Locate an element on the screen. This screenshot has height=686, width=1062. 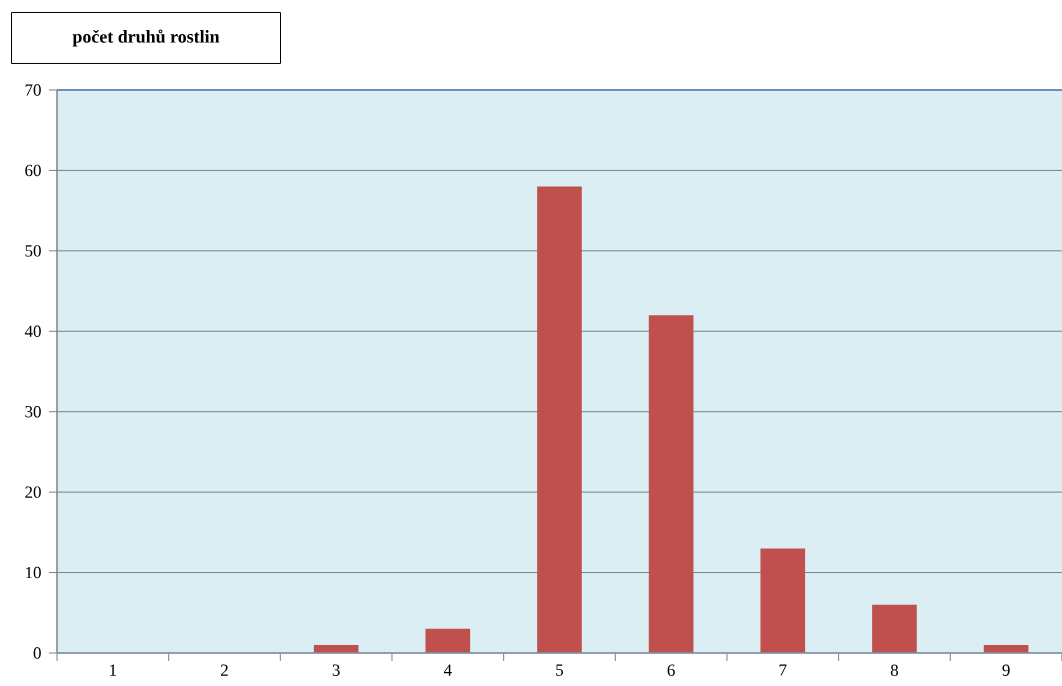
x-tick-label: 7 is located at coordinates (783, 670).